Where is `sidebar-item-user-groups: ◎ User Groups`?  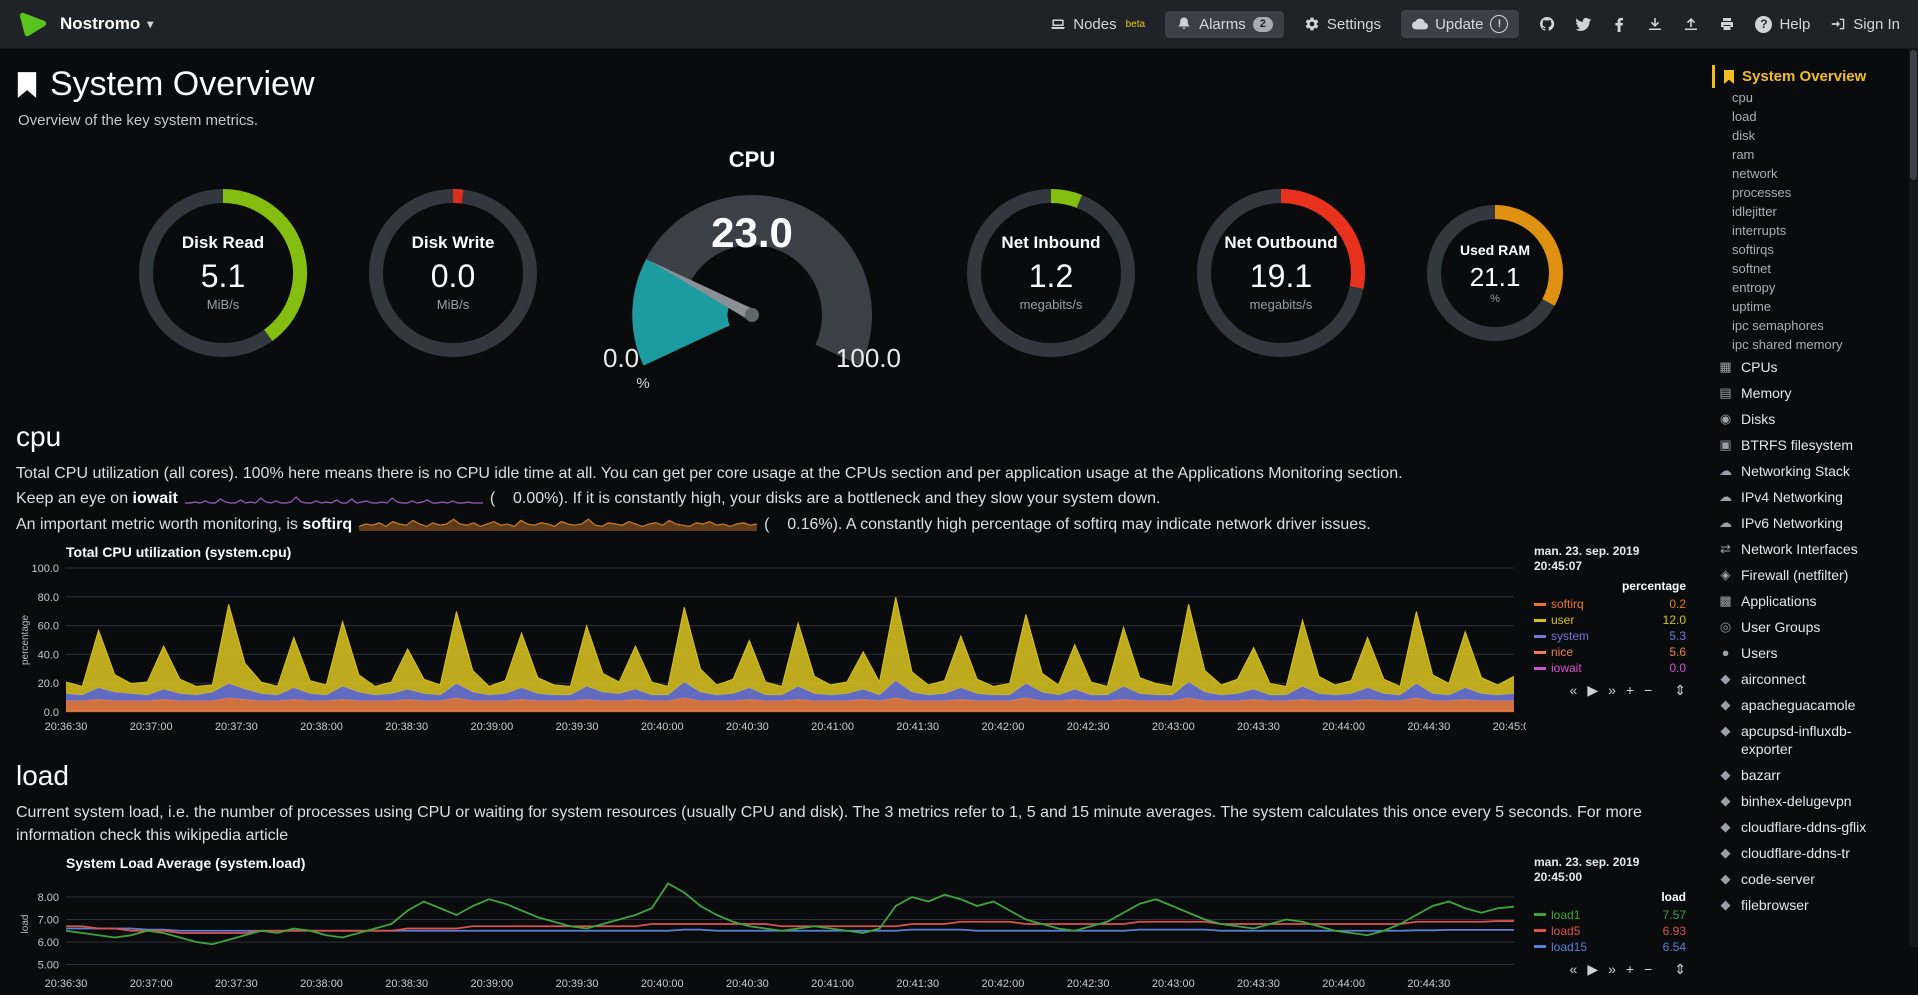
sidebar-item-user-groups: ◎ User Groups is located at coordinates (1804, 627).